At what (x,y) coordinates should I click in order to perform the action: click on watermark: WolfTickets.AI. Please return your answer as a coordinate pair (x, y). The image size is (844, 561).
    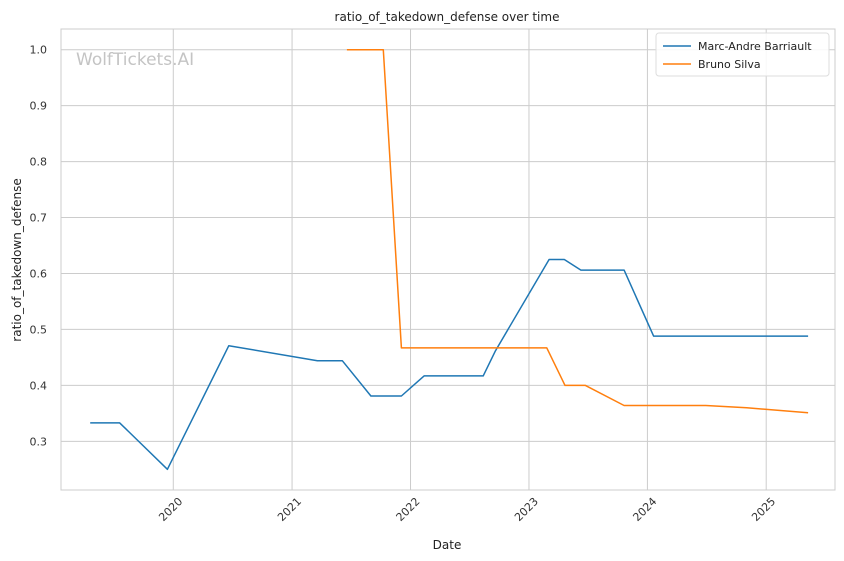
    Looking at the image, I should click on (135, 60).